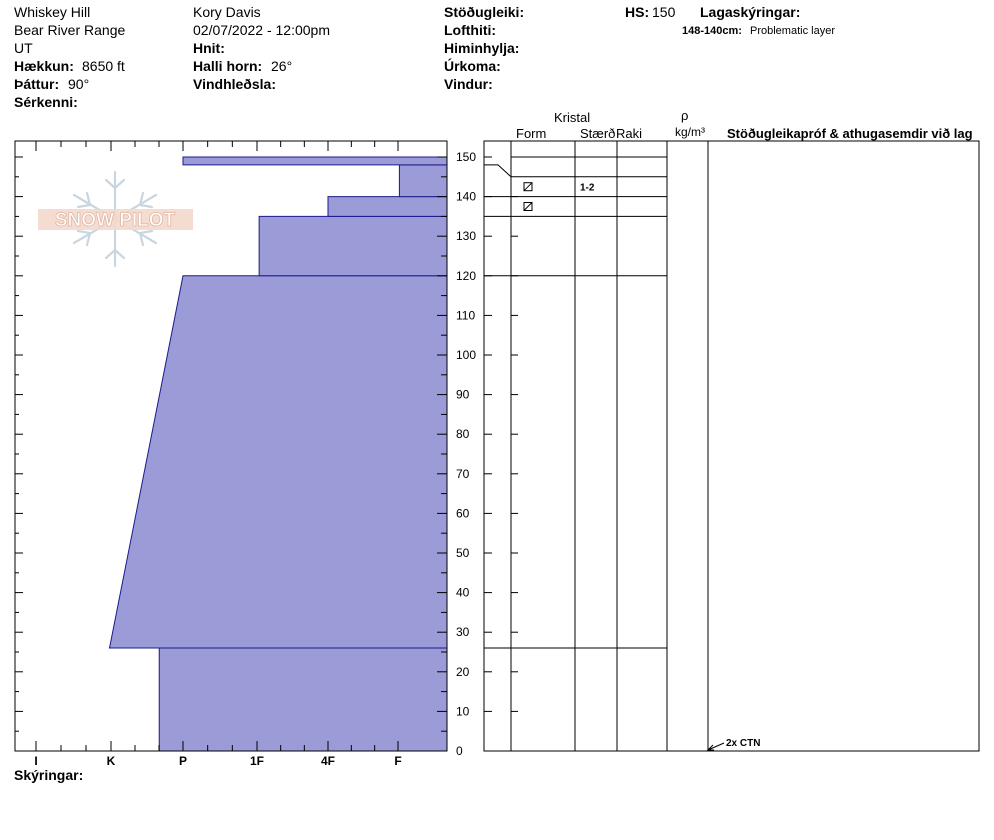 The height and width of the screenshot is (840, 994). I want to click on watermark-logo: SNOW PILOT, so click(115, 220).